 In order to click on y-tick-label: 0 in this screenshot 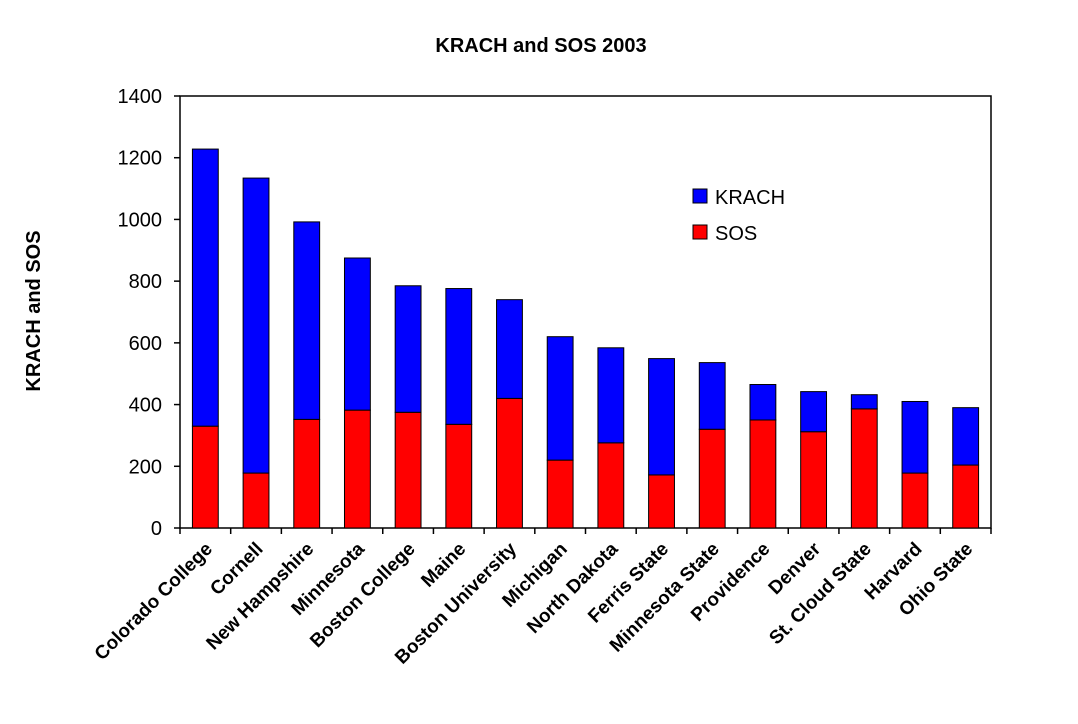, I will do `click(156, 529)`.